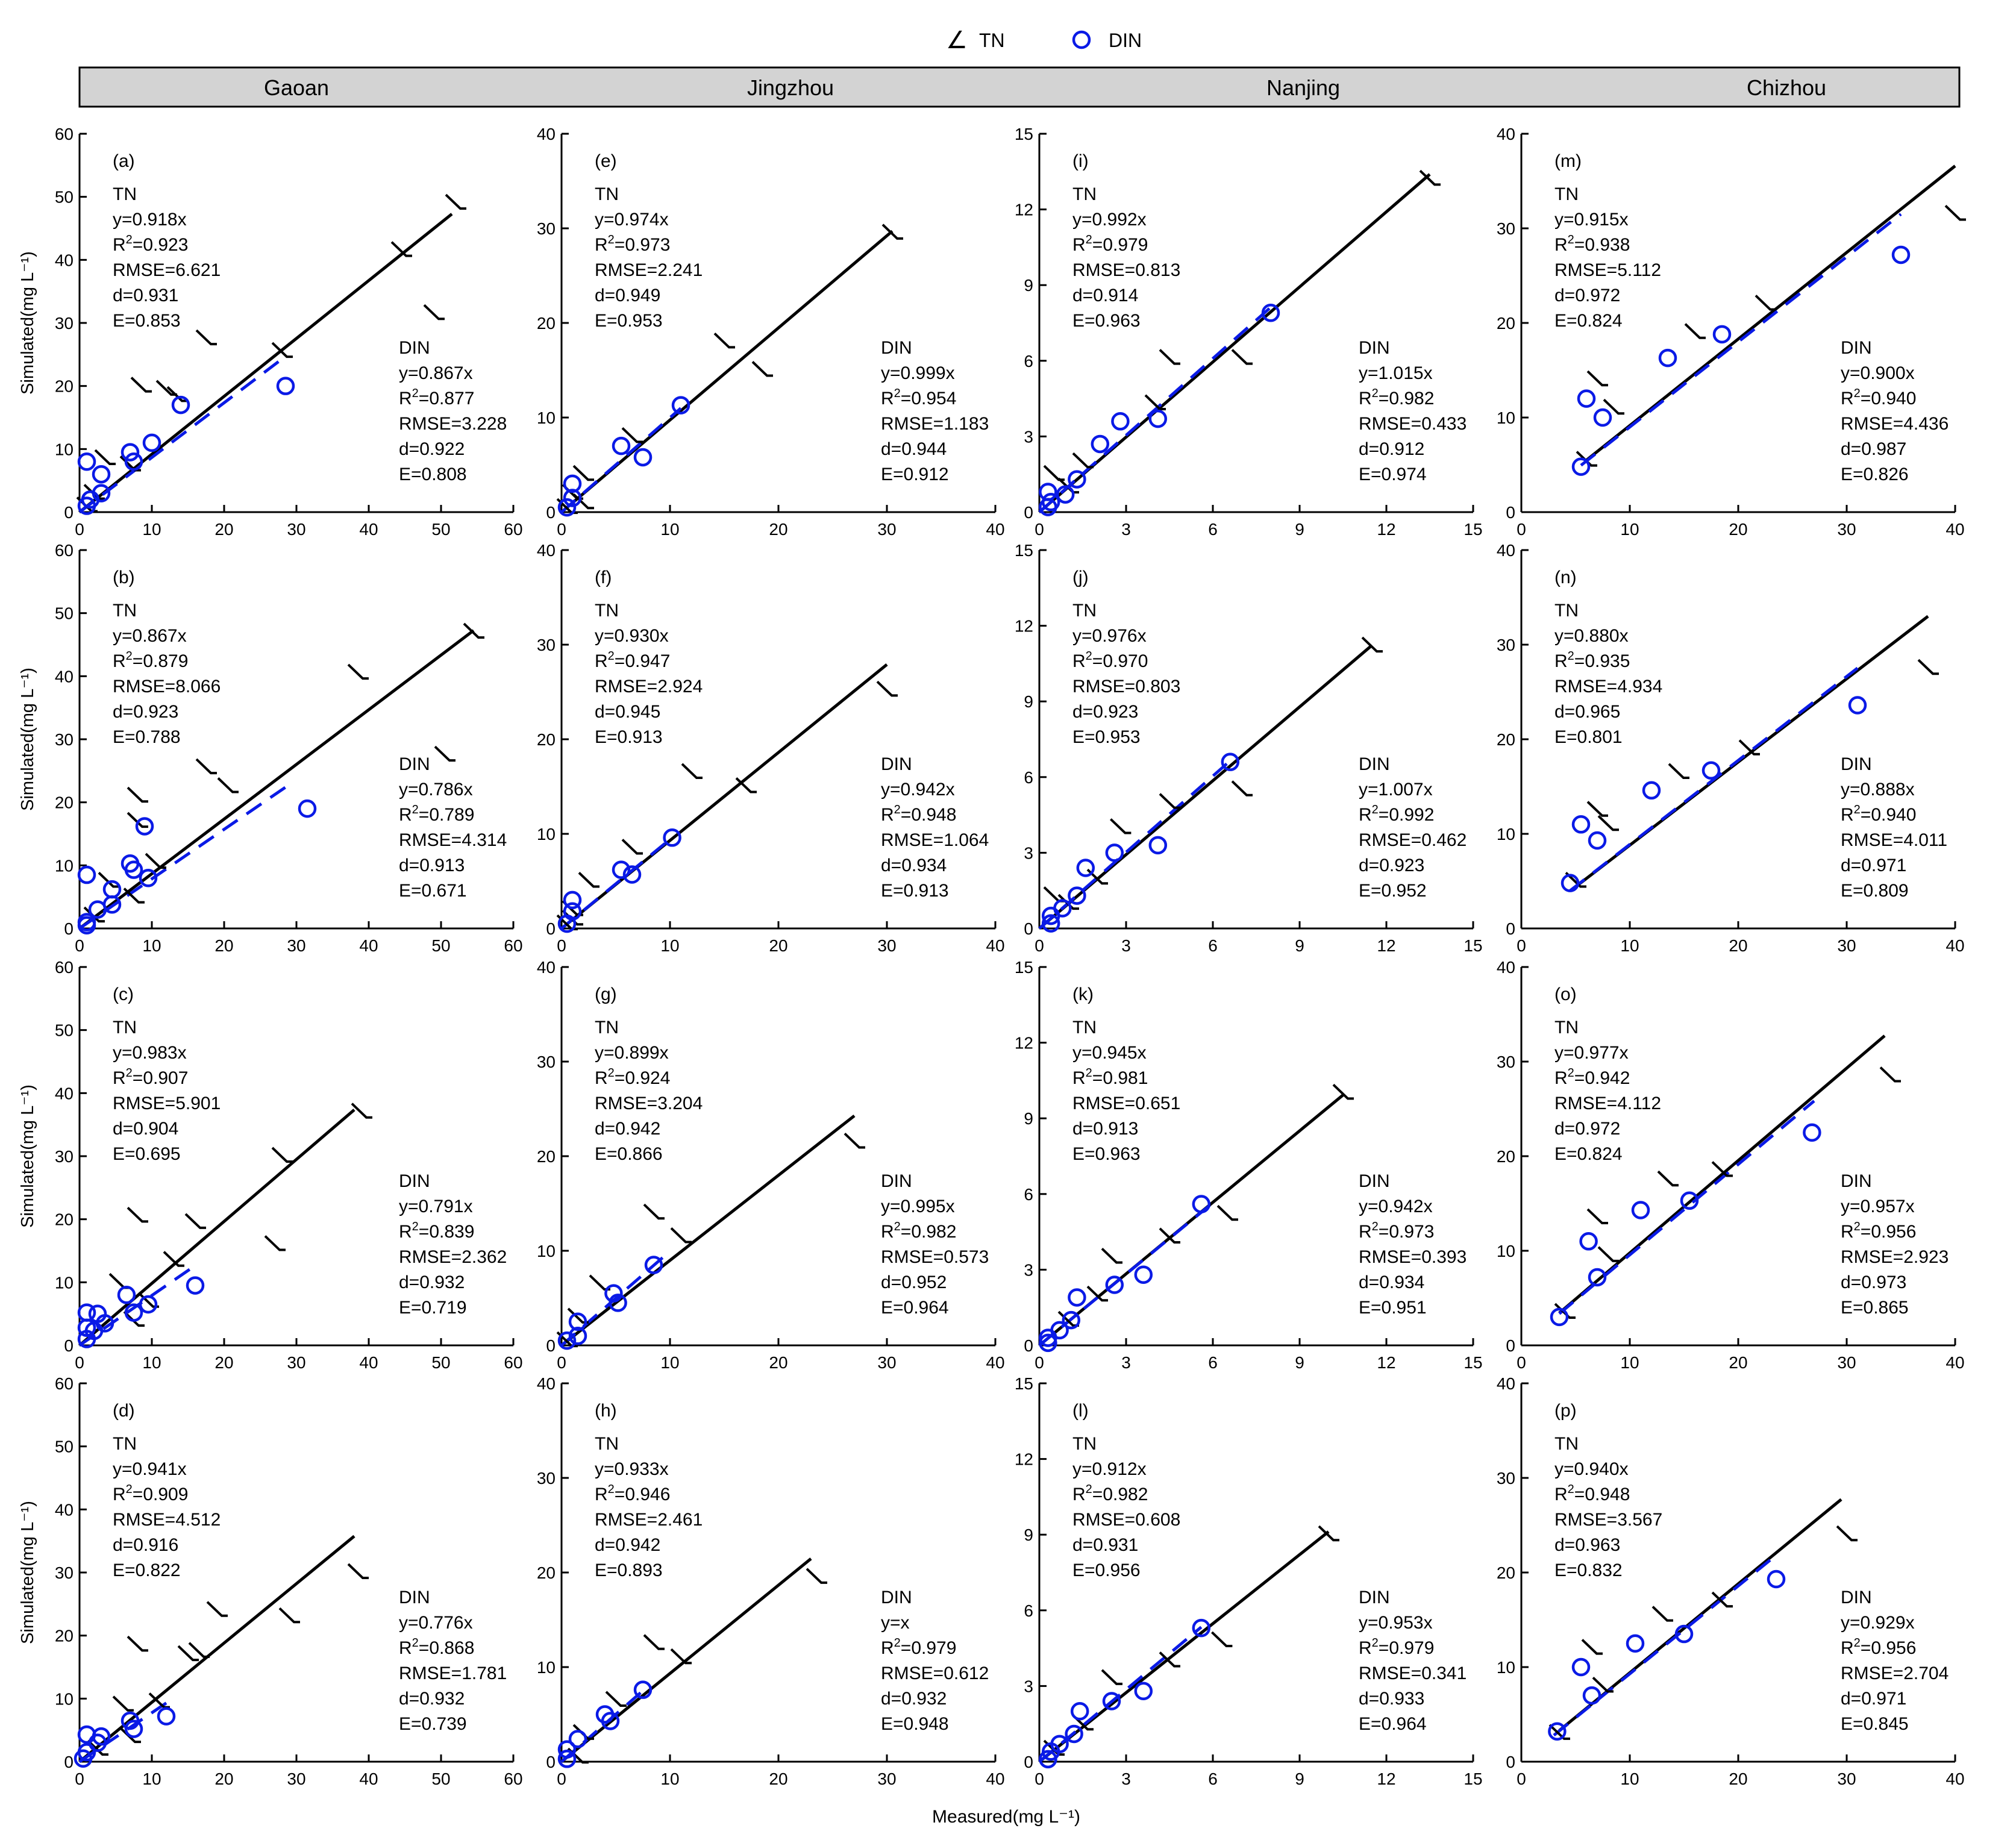  Describe the element at coordinates (1126, 1520) in the screenshot. I see `tn-stat-line: RMSE=0.608` at that location.